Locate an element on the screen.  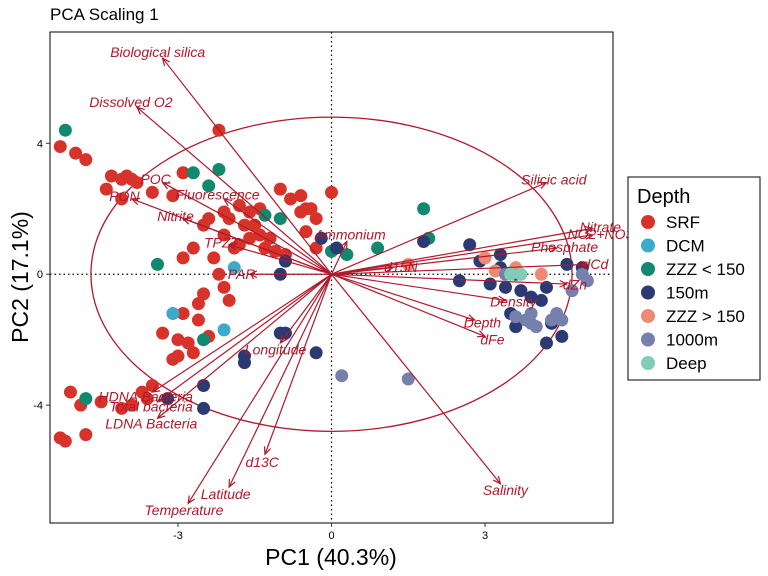
loading-label-dcd: dCd is located at coordinates (596, 264).